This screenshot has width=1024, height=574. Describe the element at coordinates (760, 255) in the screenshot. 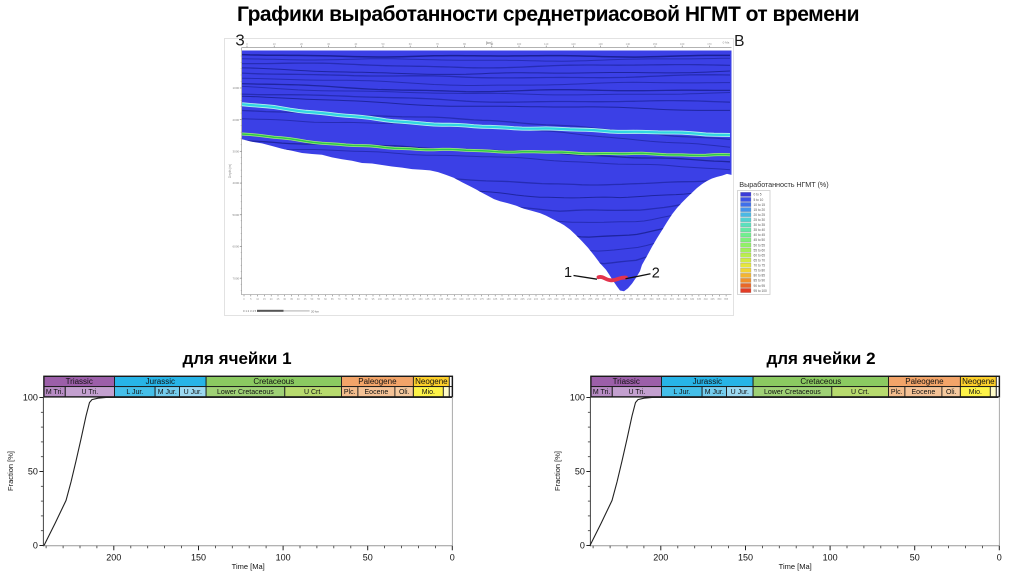

I see `svg-text: 60 to 65` at that location.